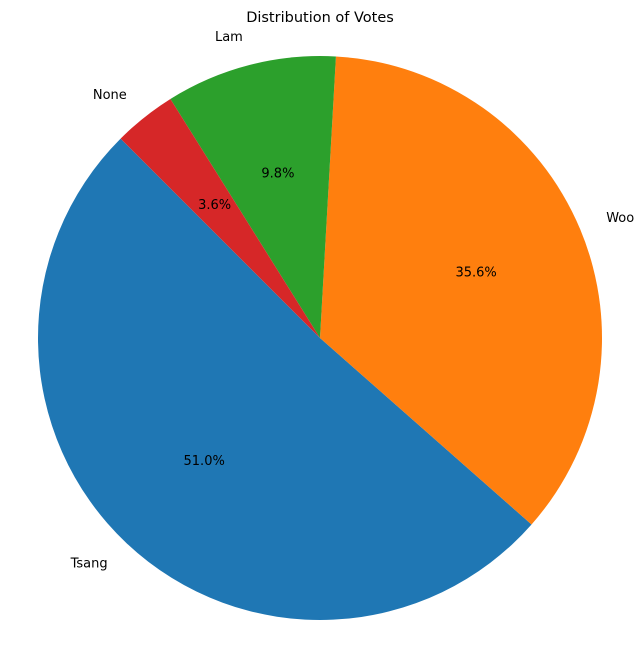 This screenshot has height=656, width=640. Describe the element at coordinates (204, 461) in the screenshot. I see `pct-label-tsang: 51.0%` at that location.